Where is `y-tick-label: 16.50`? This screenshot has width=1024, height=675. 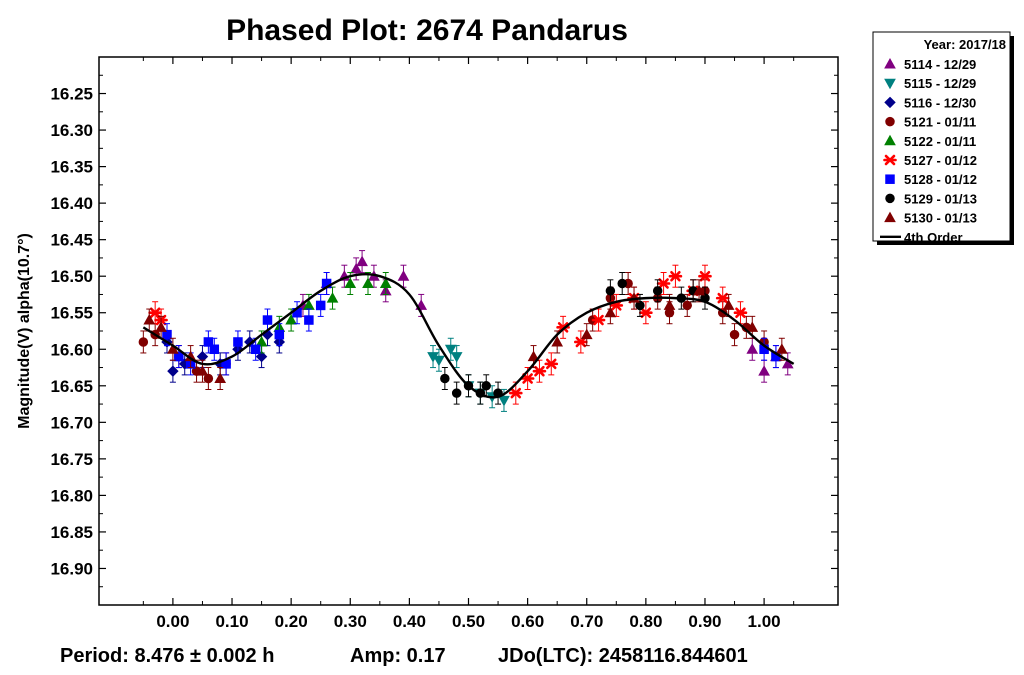
y-tick-label: 16.50 is located at coordinates (71, 276).